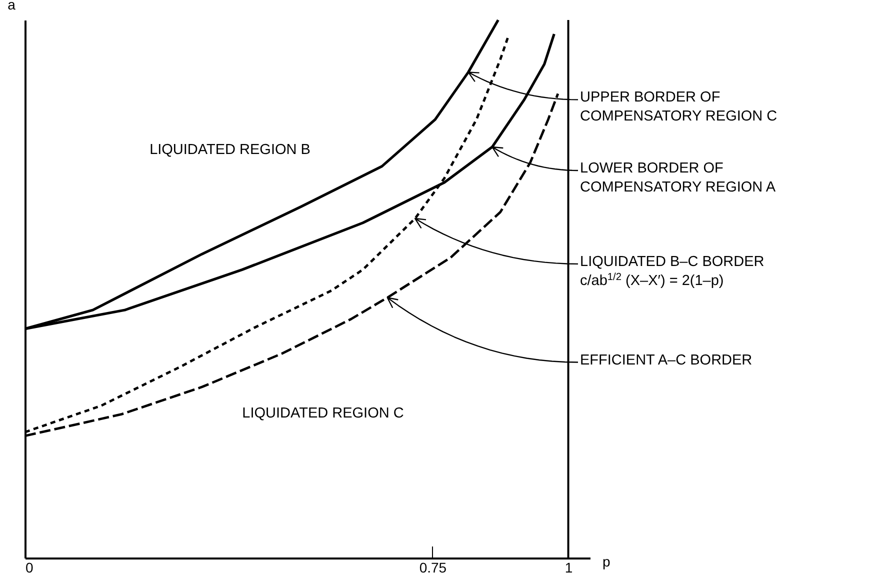 The width and height of the screenshot is (887, 580). I want to click on text: LOWER BORDER OF COMPENSATORY REGION A, so click(678, 178).